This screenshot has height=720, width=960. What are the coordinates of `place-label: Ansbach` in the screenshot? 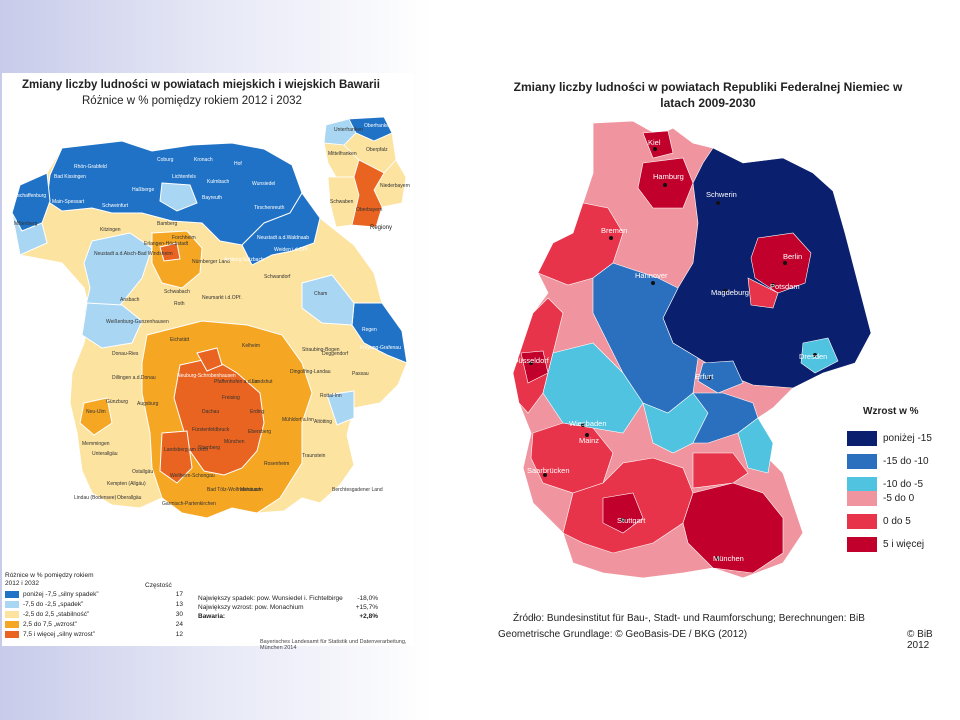 It's located at (130, 300).